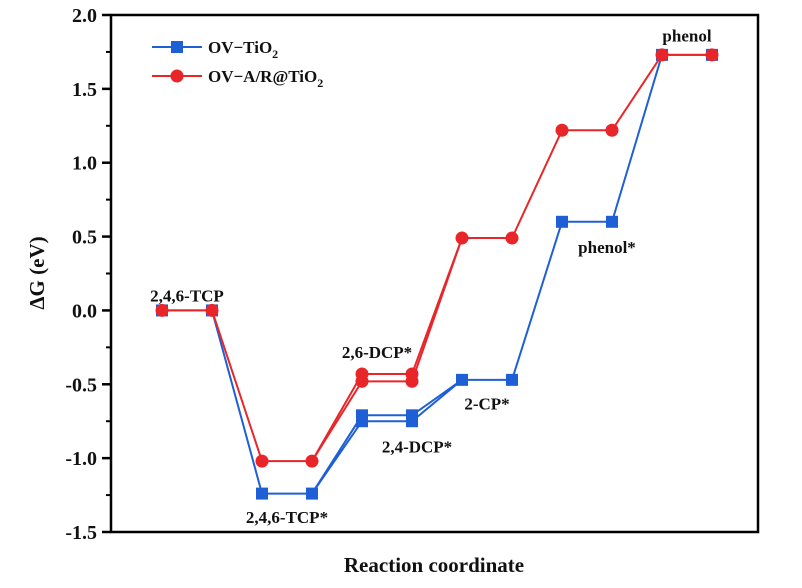 Image resolution: width=802 pixels, height=588 pixels. Describe the element at coordinates (84, 90) in the screenshot. I see `y-tick-label: 1.5` at that location.